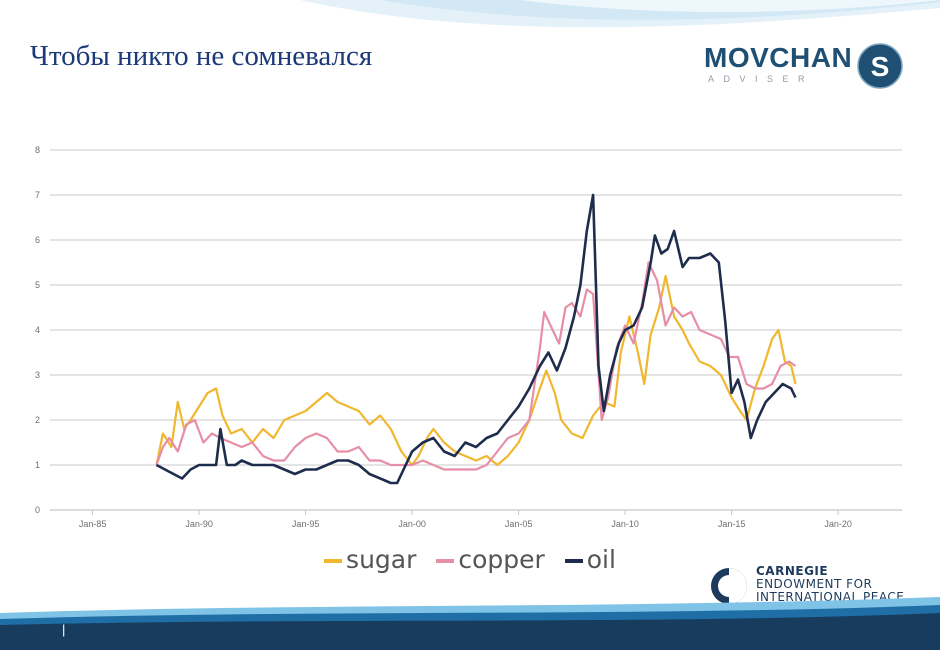 This screenshot has width=940, height=650. I want to click on logo-s-letter: S, so click(880, 66).